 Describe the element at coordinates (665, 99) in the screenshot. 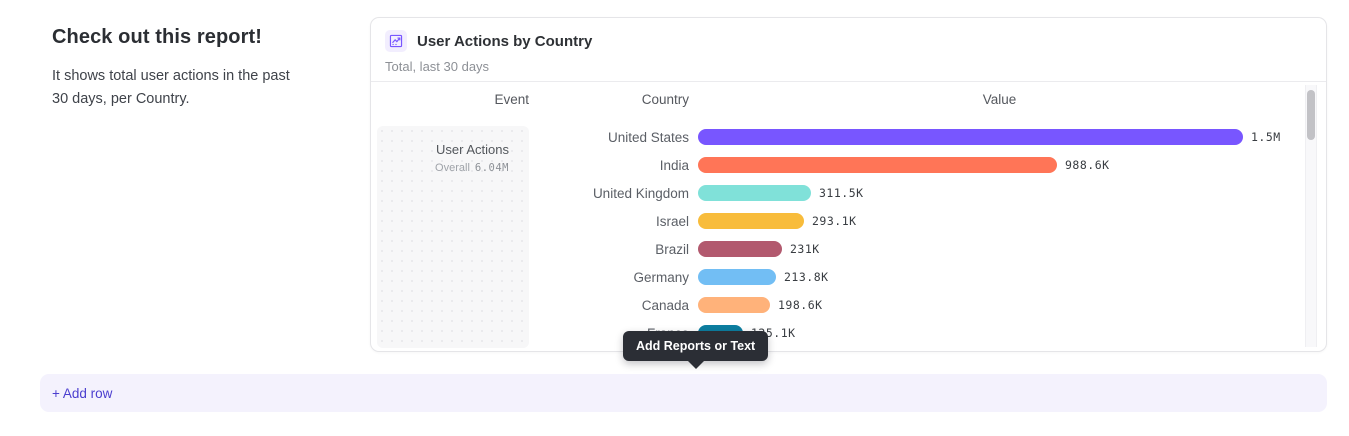

I see `column-header-country: Country` at that location.